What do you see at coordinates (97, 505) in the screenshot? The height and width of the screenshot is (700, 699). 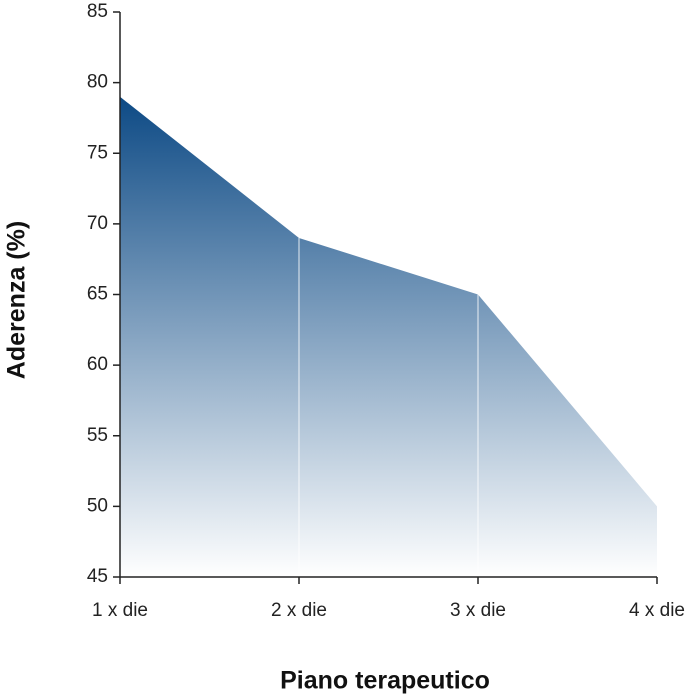 I see `y-tick-label: 50` at bounding box center [97, 505].